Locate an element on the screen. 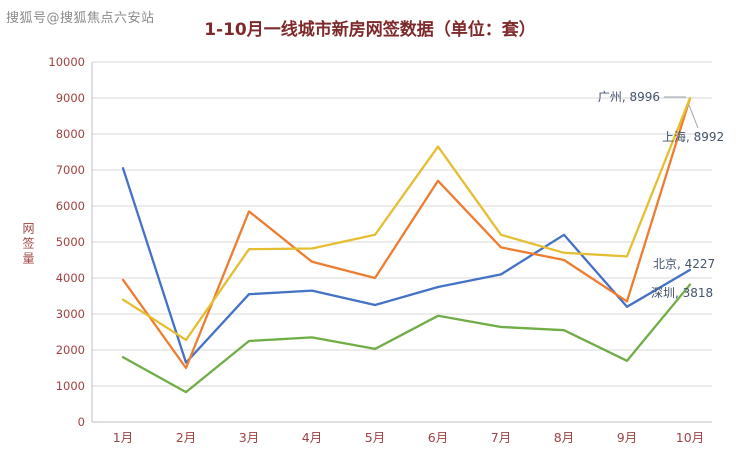  annotation-leader-line is located at coordinates (693, 116).